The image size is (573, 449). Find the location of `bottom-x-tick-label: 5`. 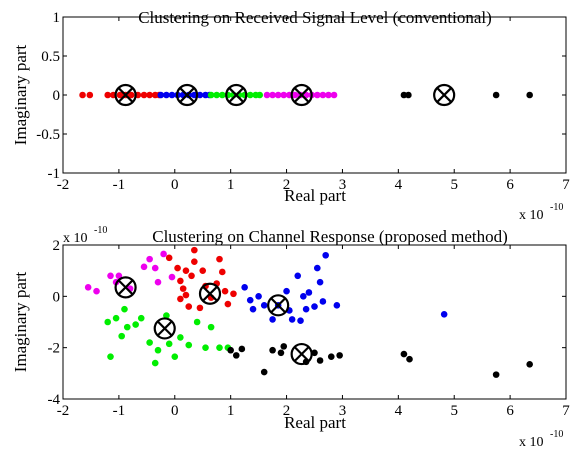

bottom-x-tick-label: 5 is located at coordinates (454, 411).